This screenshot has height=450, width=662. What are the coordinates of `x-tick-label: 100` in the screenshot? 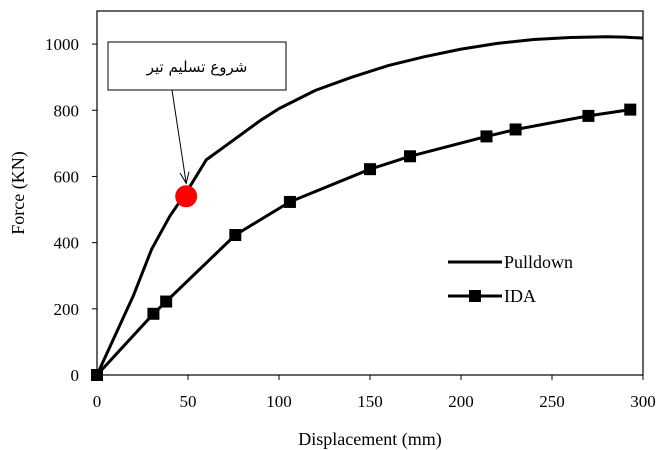 It's located at (279, 401).